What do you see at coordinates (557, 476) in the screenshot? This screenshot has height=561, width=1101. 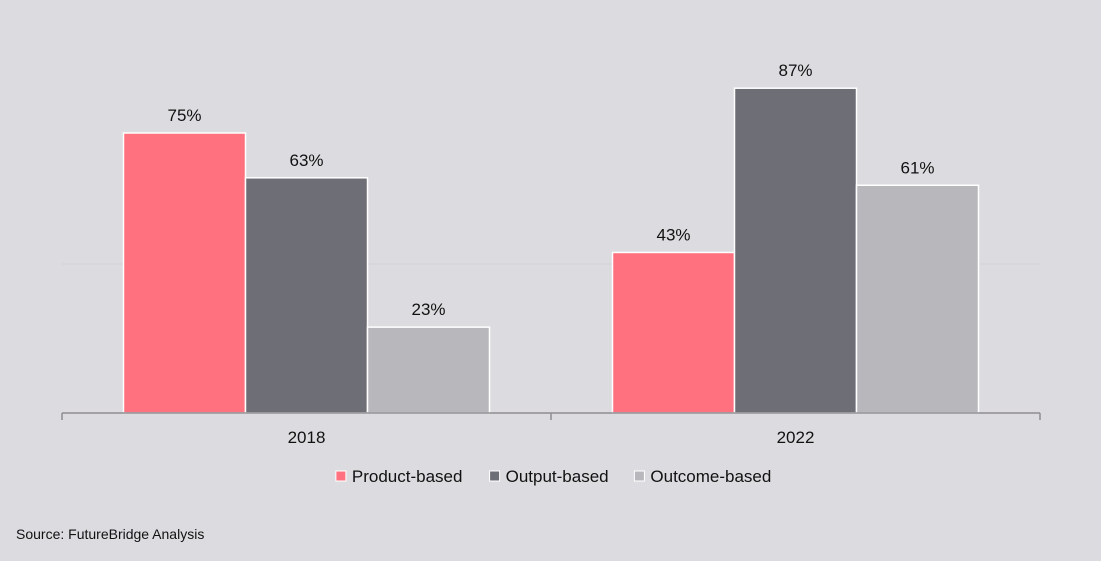 I see `legend-label: Output-based` at bounding box center [557, 476].